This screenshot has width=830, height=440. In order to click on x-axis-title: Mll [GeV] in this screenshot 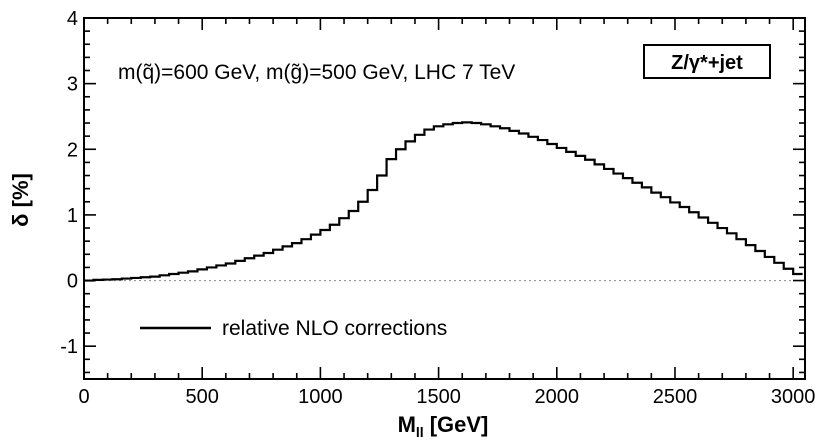, I will do `click(443, 426)`.